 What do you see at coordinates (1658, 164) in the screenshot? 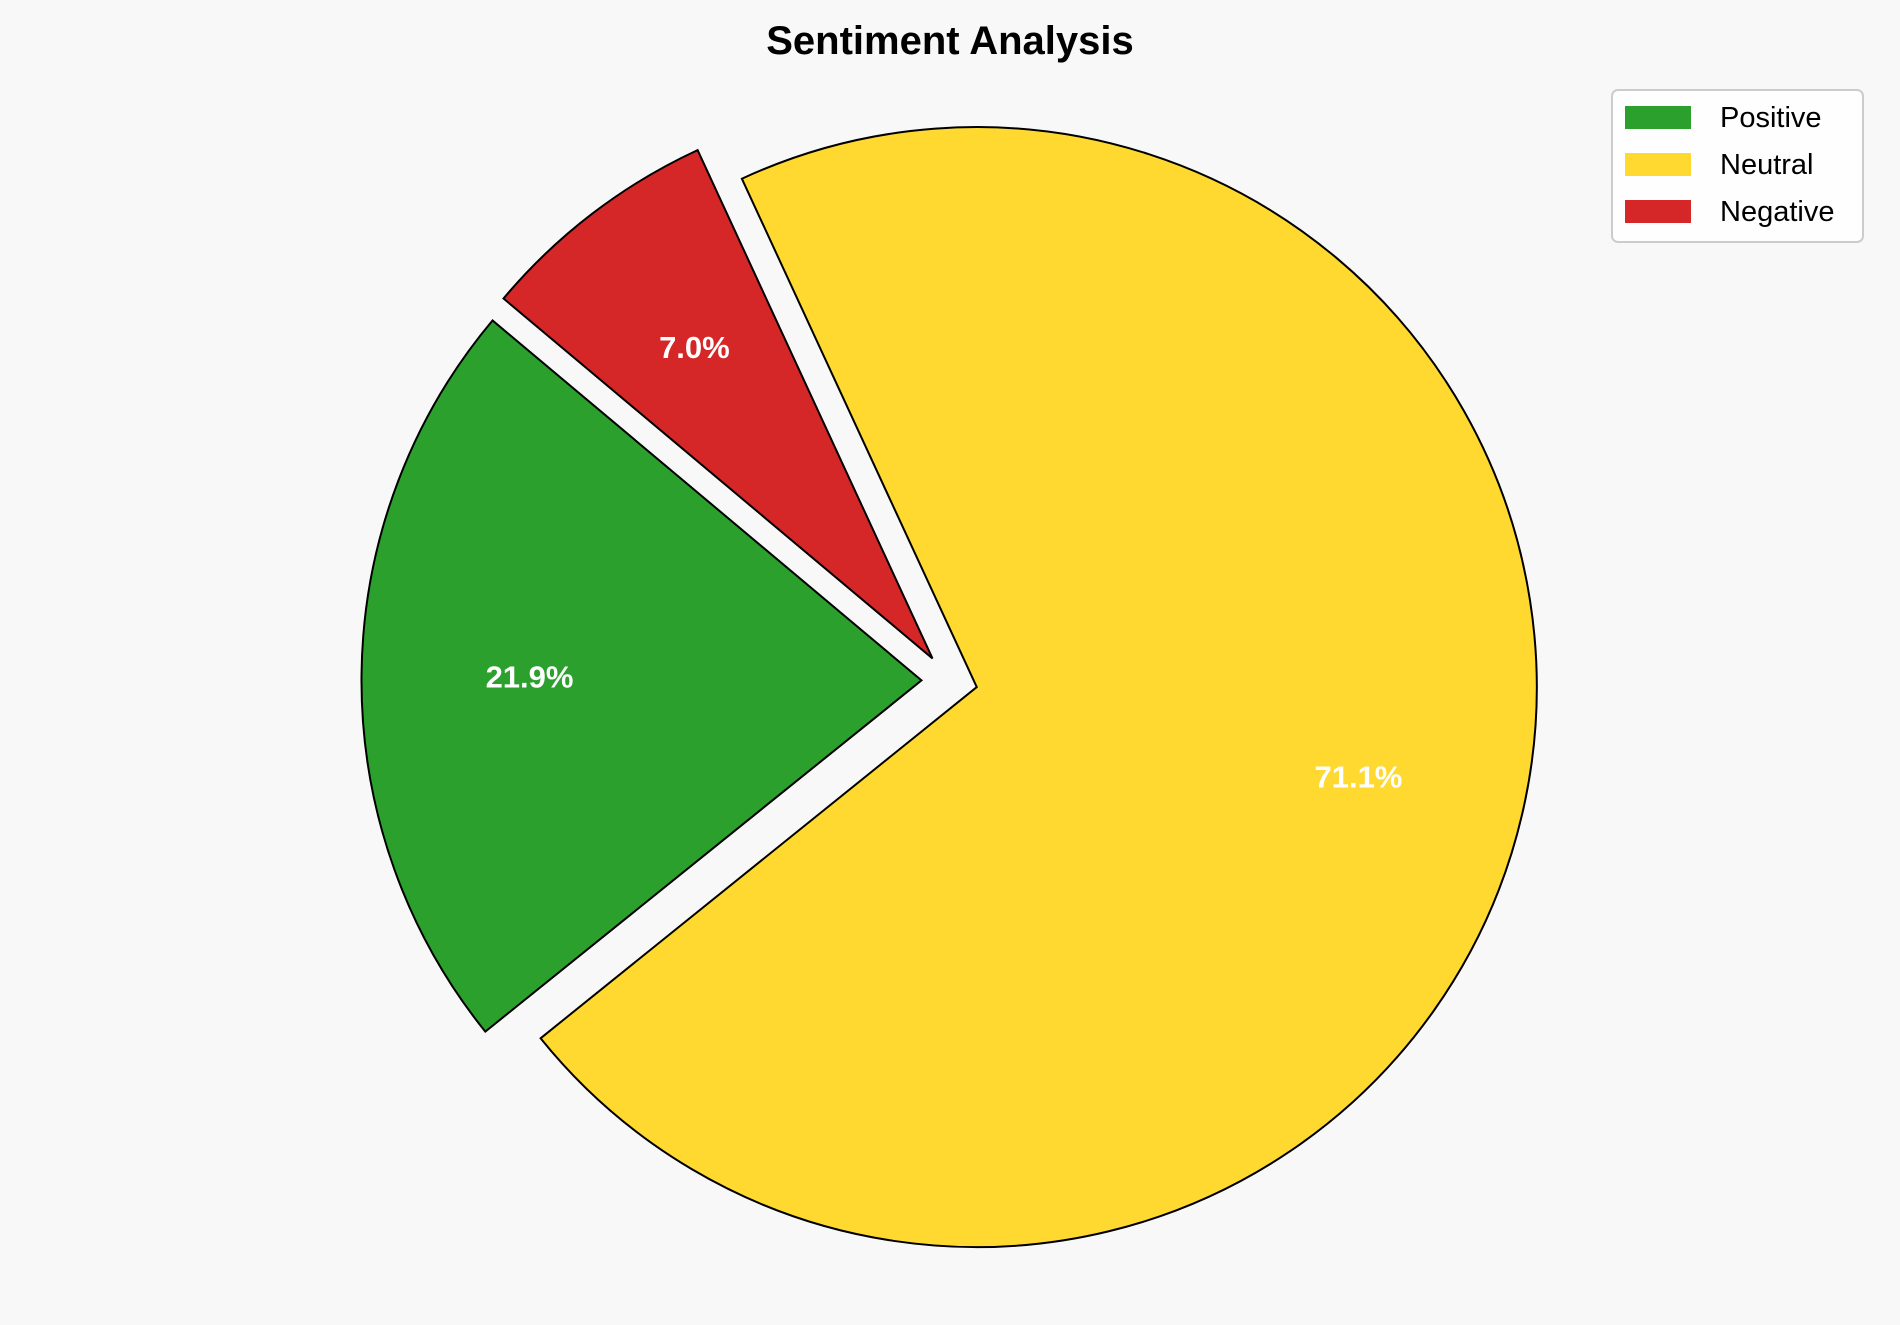
I see `legend-swatch-neutral` at bounding box center [1658, 164].